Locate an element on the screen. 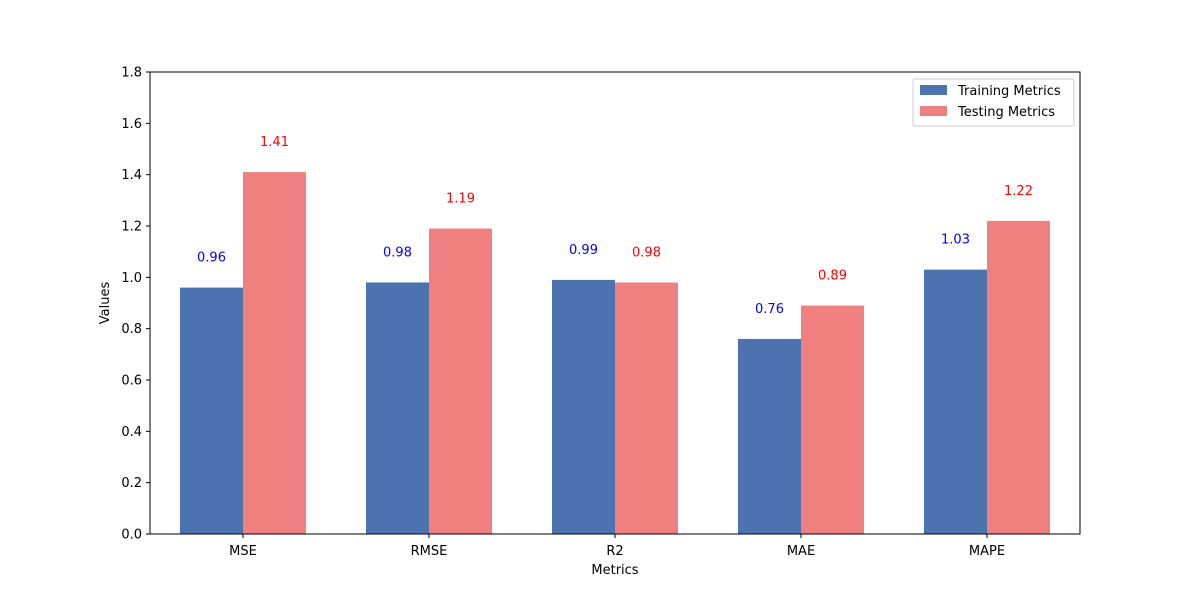 The width and height of the screenshot is (1200, 600). bar-testing-mse is located at coordinates (274, 353).